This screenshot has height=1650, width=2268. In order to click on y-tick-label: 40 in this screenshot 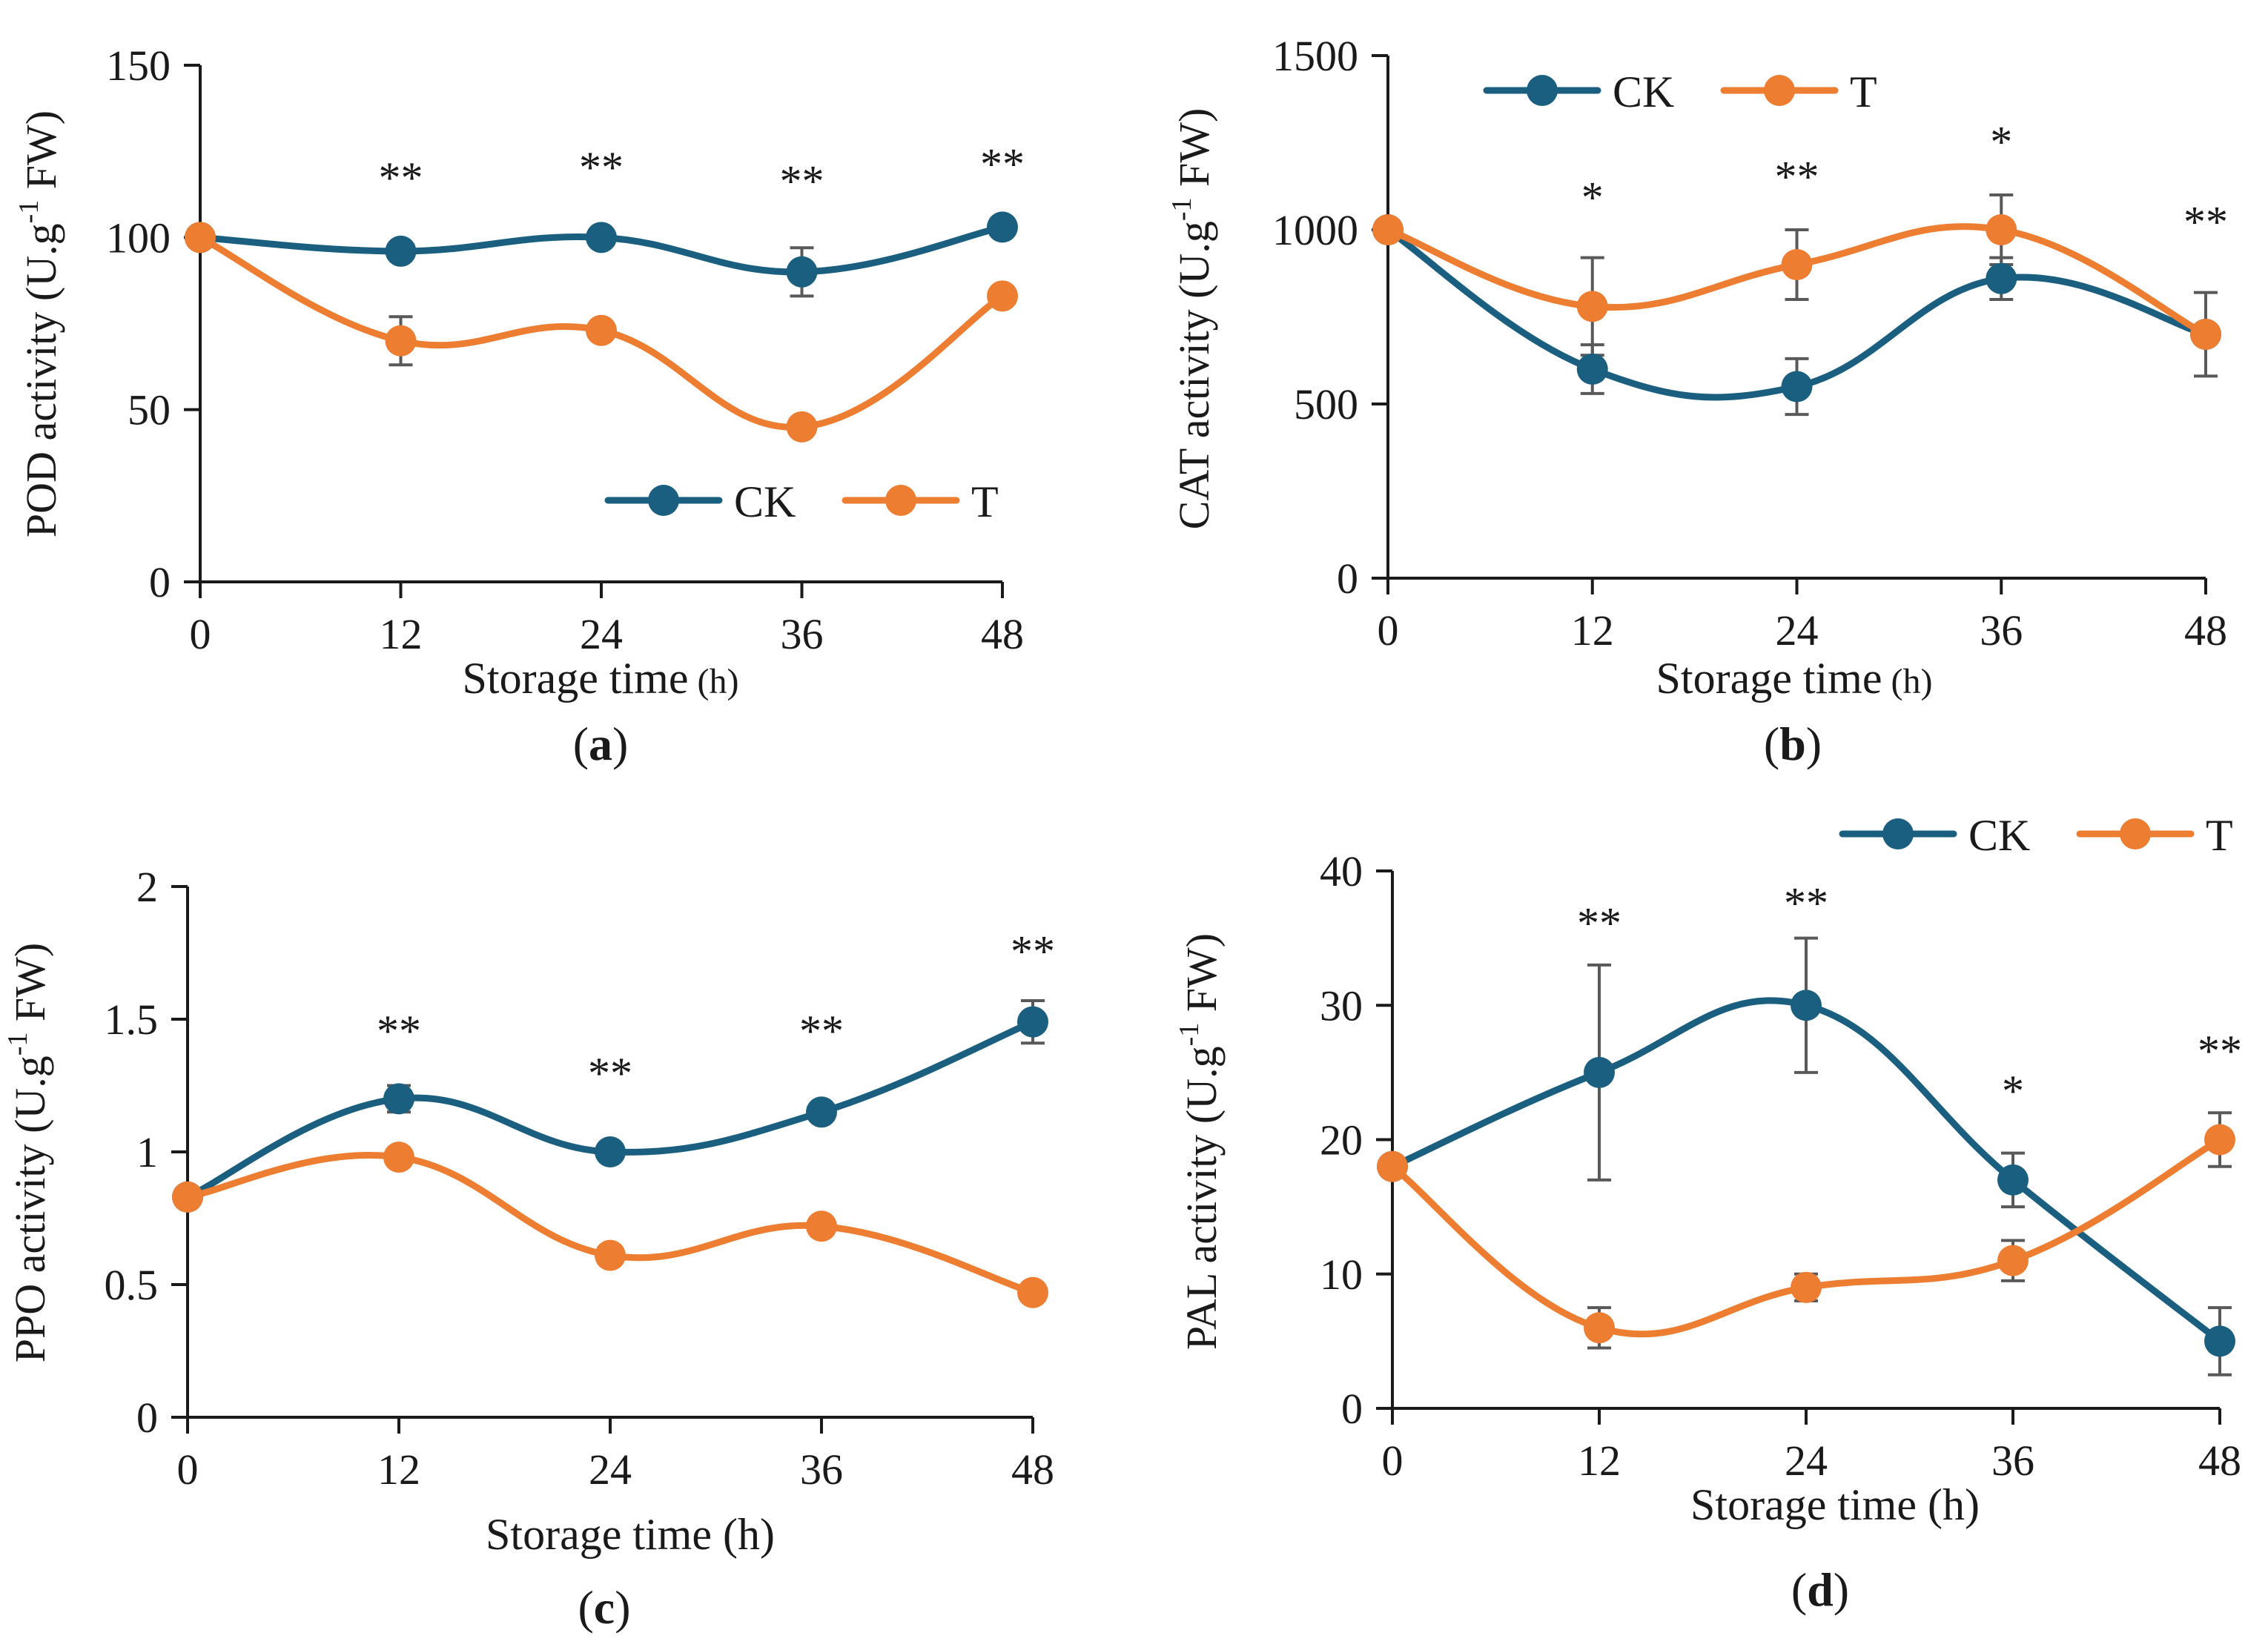, I will do `click(1341, 871)`.